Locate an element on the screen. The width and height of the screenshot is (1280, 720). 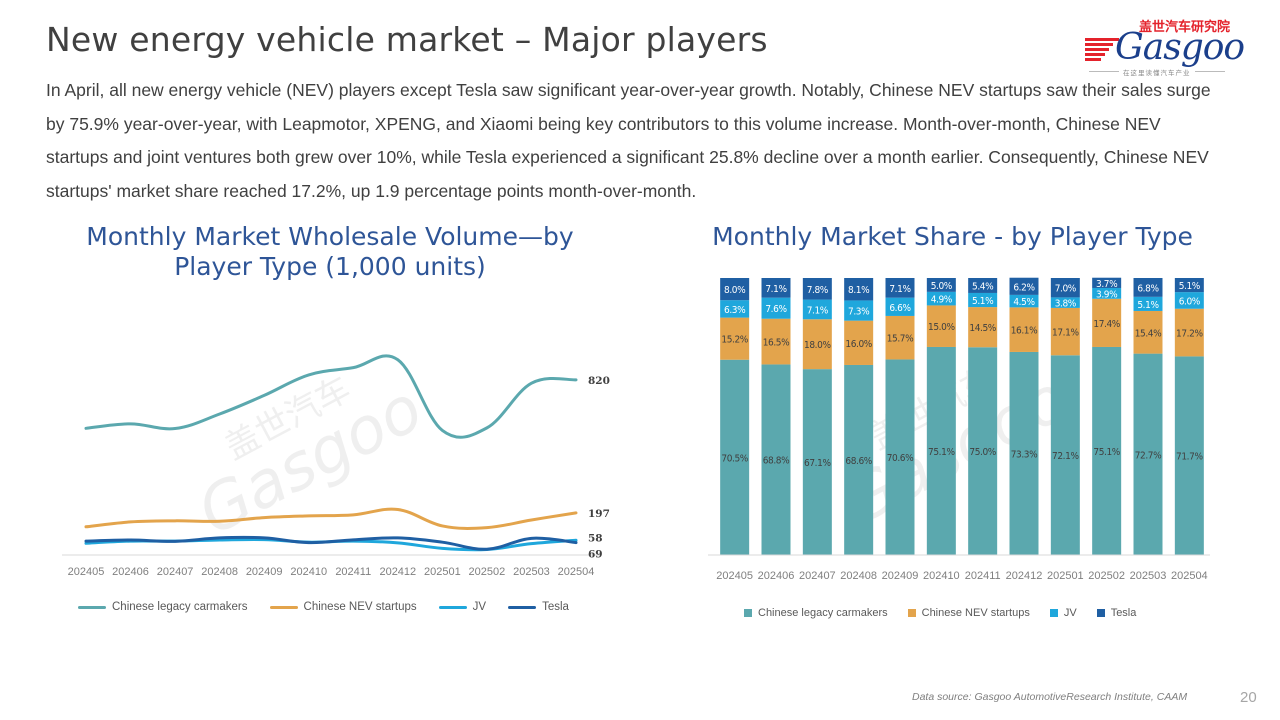
line-end-label-jv: 58 is located at coordinates (595, 538).